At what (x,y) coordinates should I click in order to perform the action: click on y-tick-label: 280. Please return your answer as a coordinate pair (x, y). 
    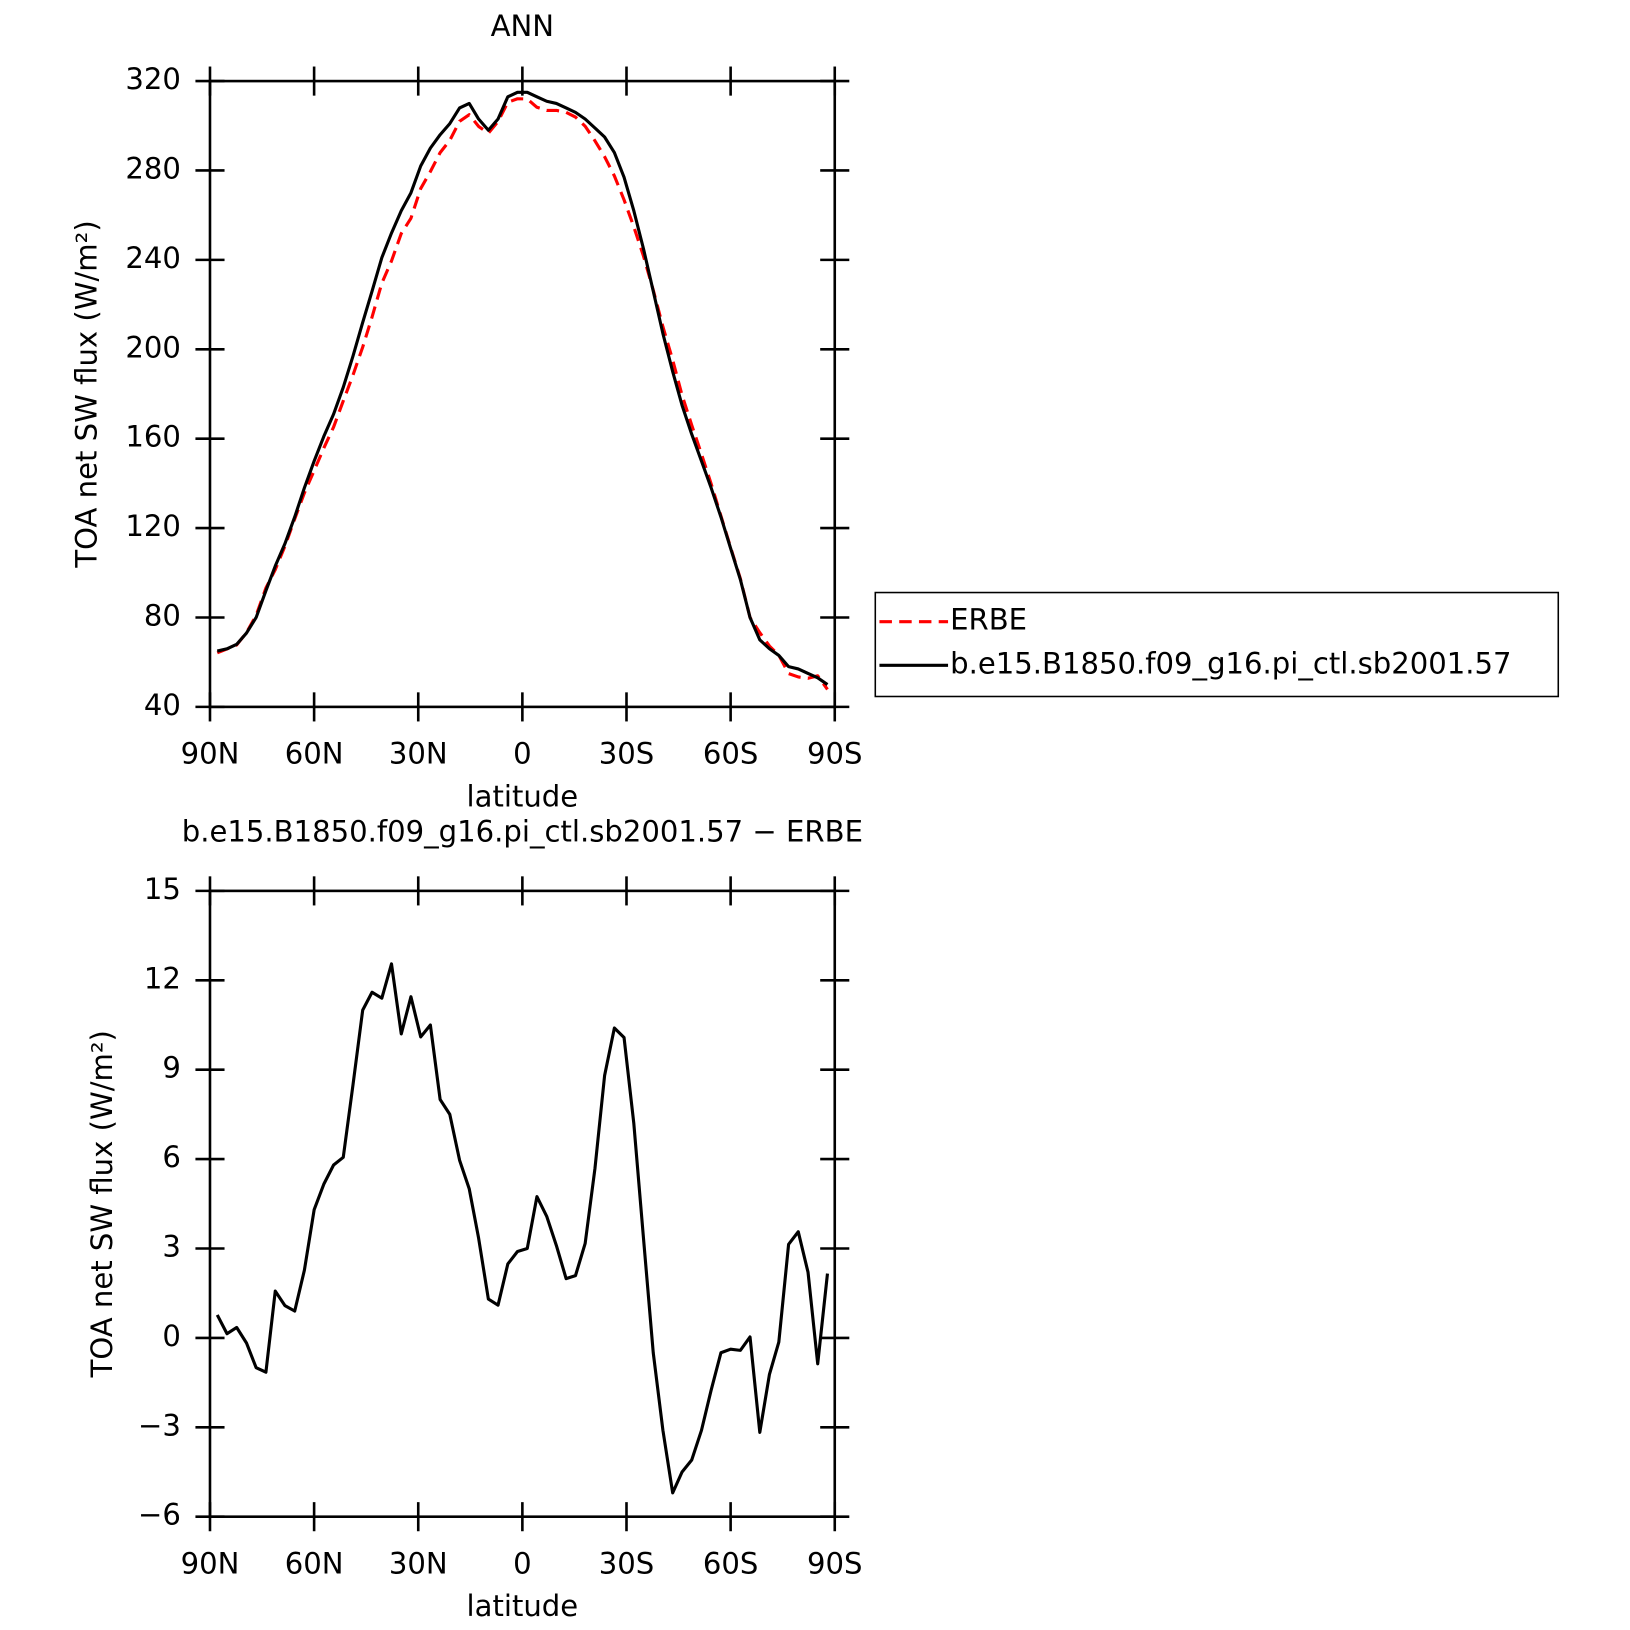
    Looking at the image, I should click on (153, 168).